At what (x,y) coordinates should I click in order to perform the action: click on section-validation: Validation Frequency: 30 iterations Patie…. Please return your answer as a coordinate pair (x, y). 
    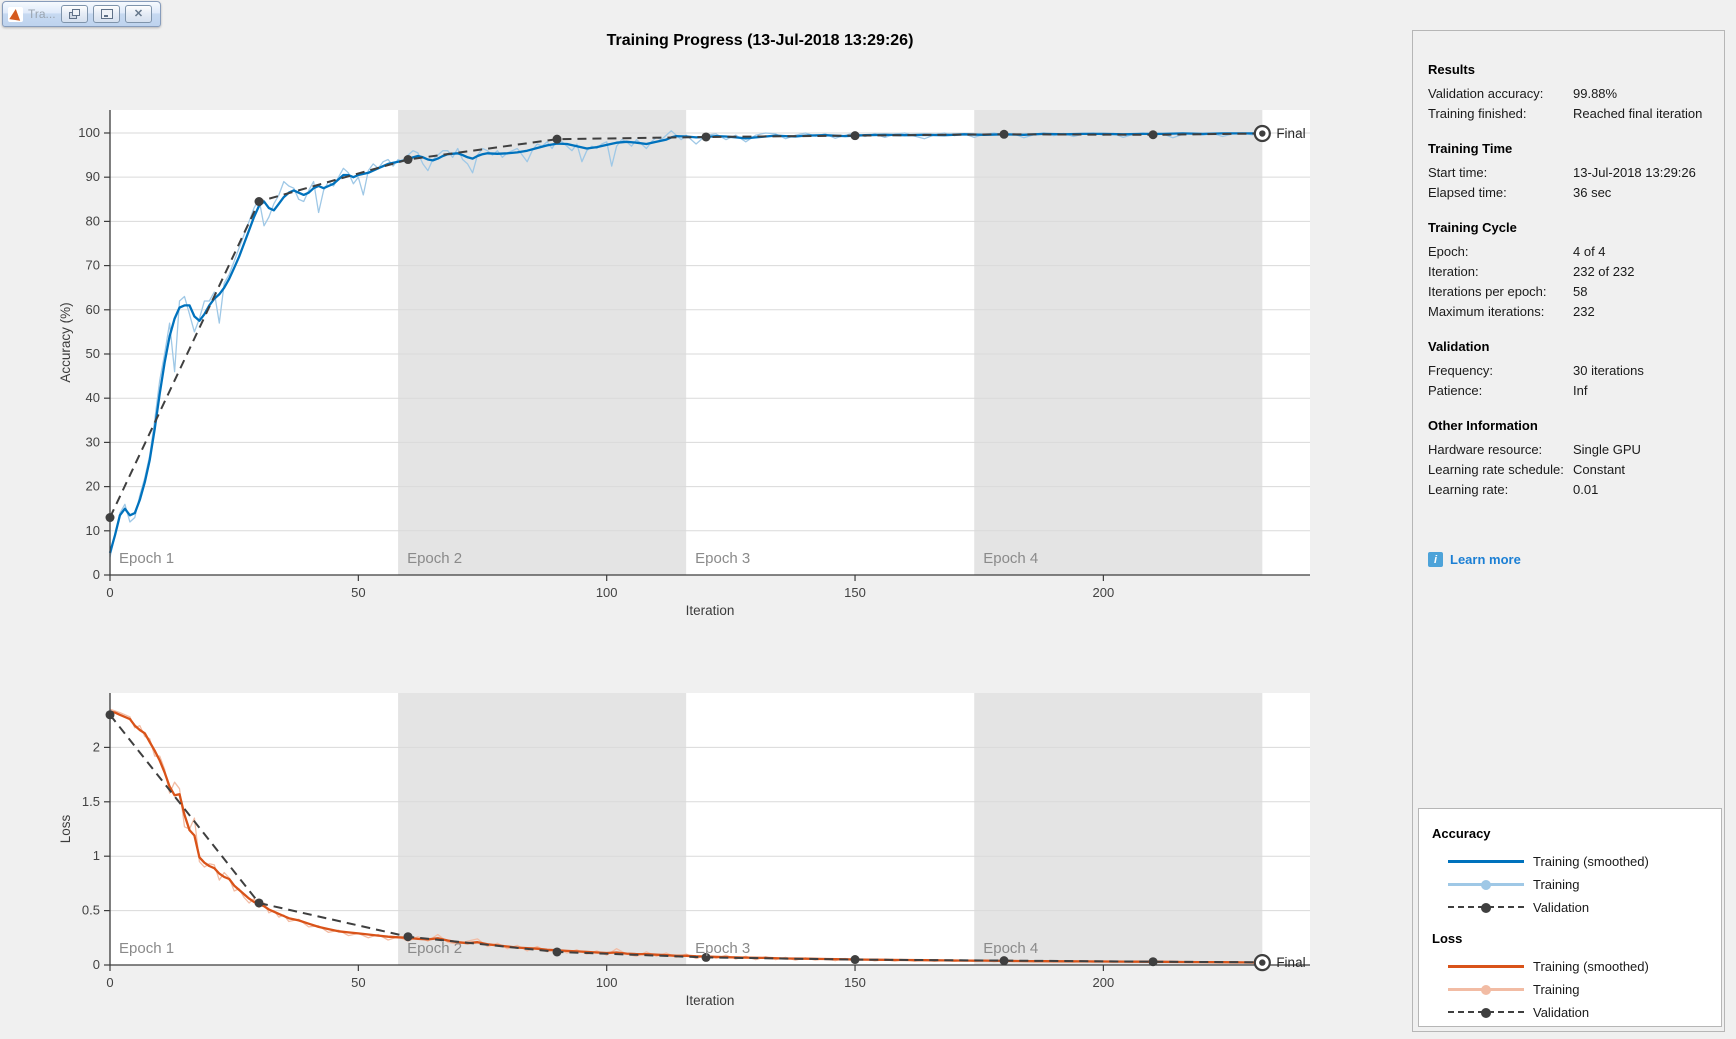
    Looking at the image, I should click on (1571, 369).